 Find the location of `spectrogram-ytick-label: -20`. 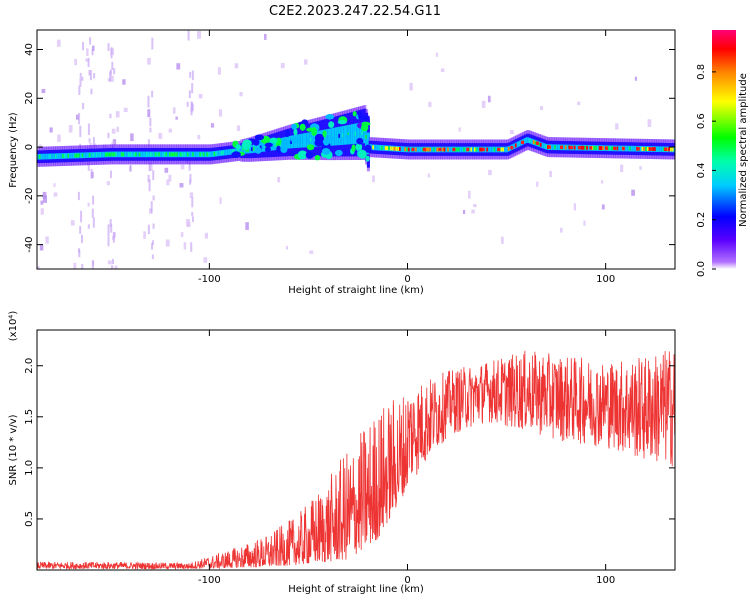

spectrogram-ytick-label: -20 is located at coordinates (29, 196).